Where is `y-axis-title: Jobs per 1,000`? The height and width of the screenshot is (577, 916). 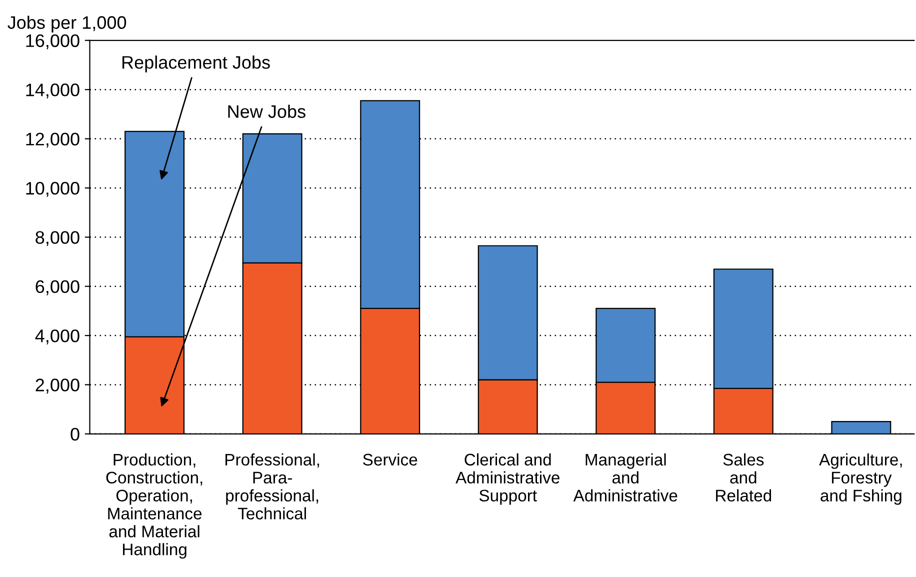 y-axis-title: Jobs per 1,000 is located at coordinates (67, 24).